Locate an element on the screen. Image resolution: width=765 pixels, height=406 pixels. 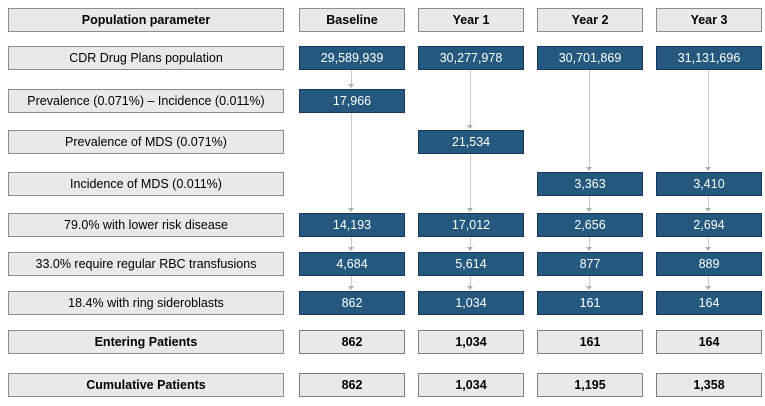
value-cell: 21,534 is located at coordinates (471, 142).